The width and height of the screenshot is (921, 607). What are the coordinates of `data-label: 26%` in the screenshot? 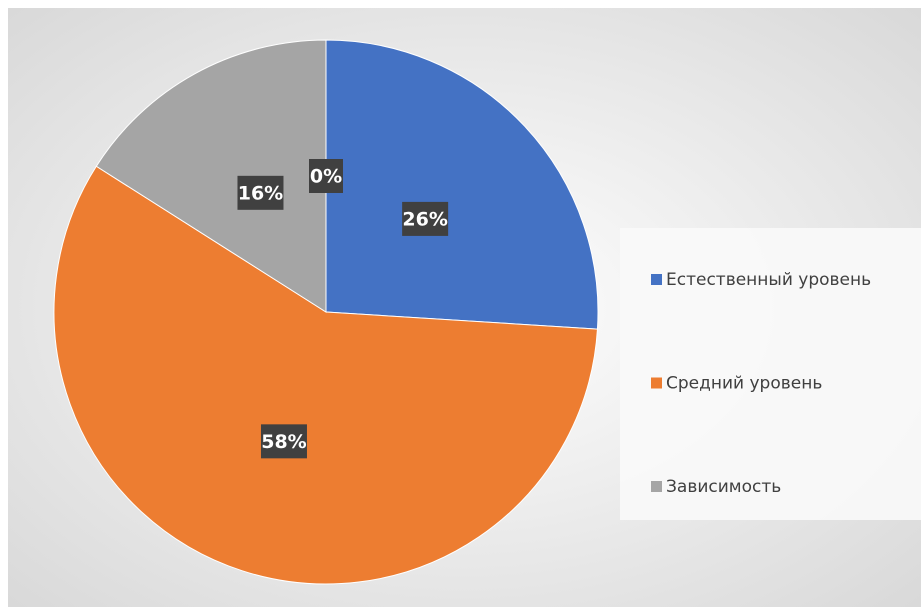 It's located at (424, 219).